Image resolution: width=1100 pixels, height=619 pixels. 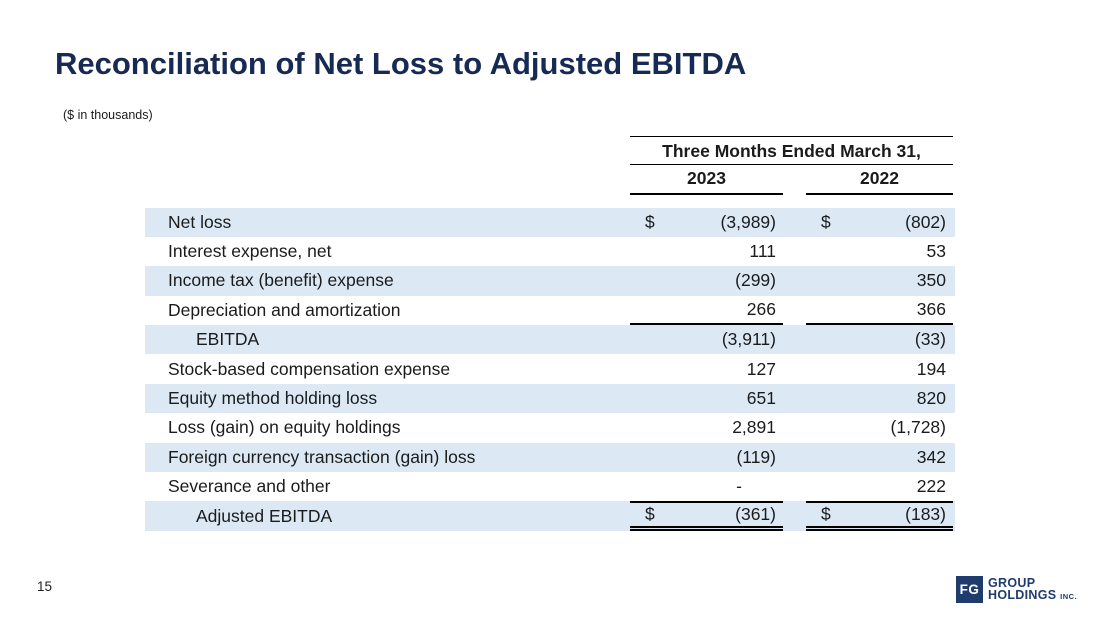 I want to click on column-gap, so click(x=794, y=180).